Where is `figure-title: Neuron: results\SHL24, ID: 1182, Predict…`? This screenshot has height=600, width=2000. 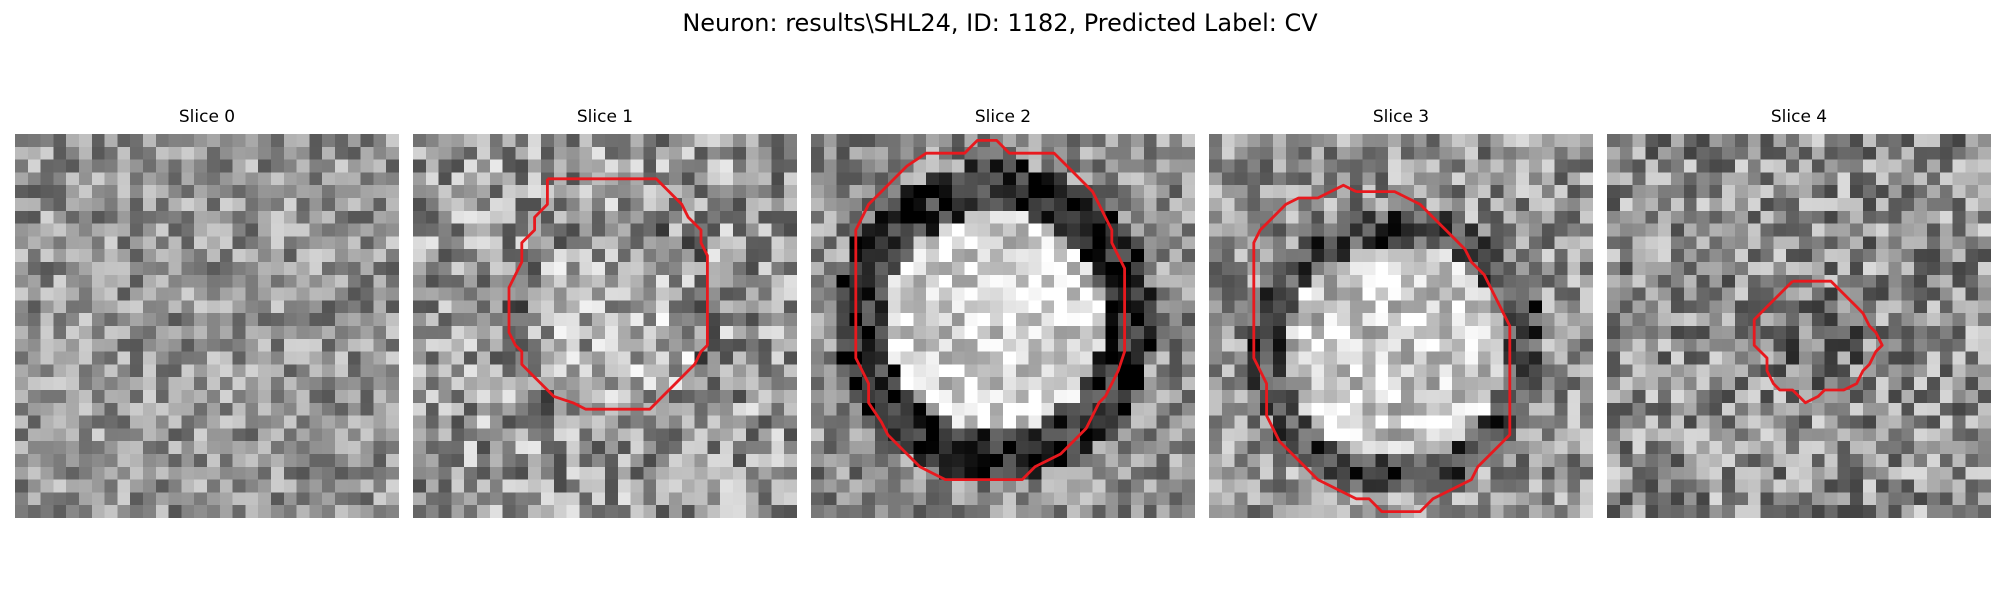
figure-title: Neuron: results\SHL24, ID: 1182, Predict… is located at coordinates (1000, 23).